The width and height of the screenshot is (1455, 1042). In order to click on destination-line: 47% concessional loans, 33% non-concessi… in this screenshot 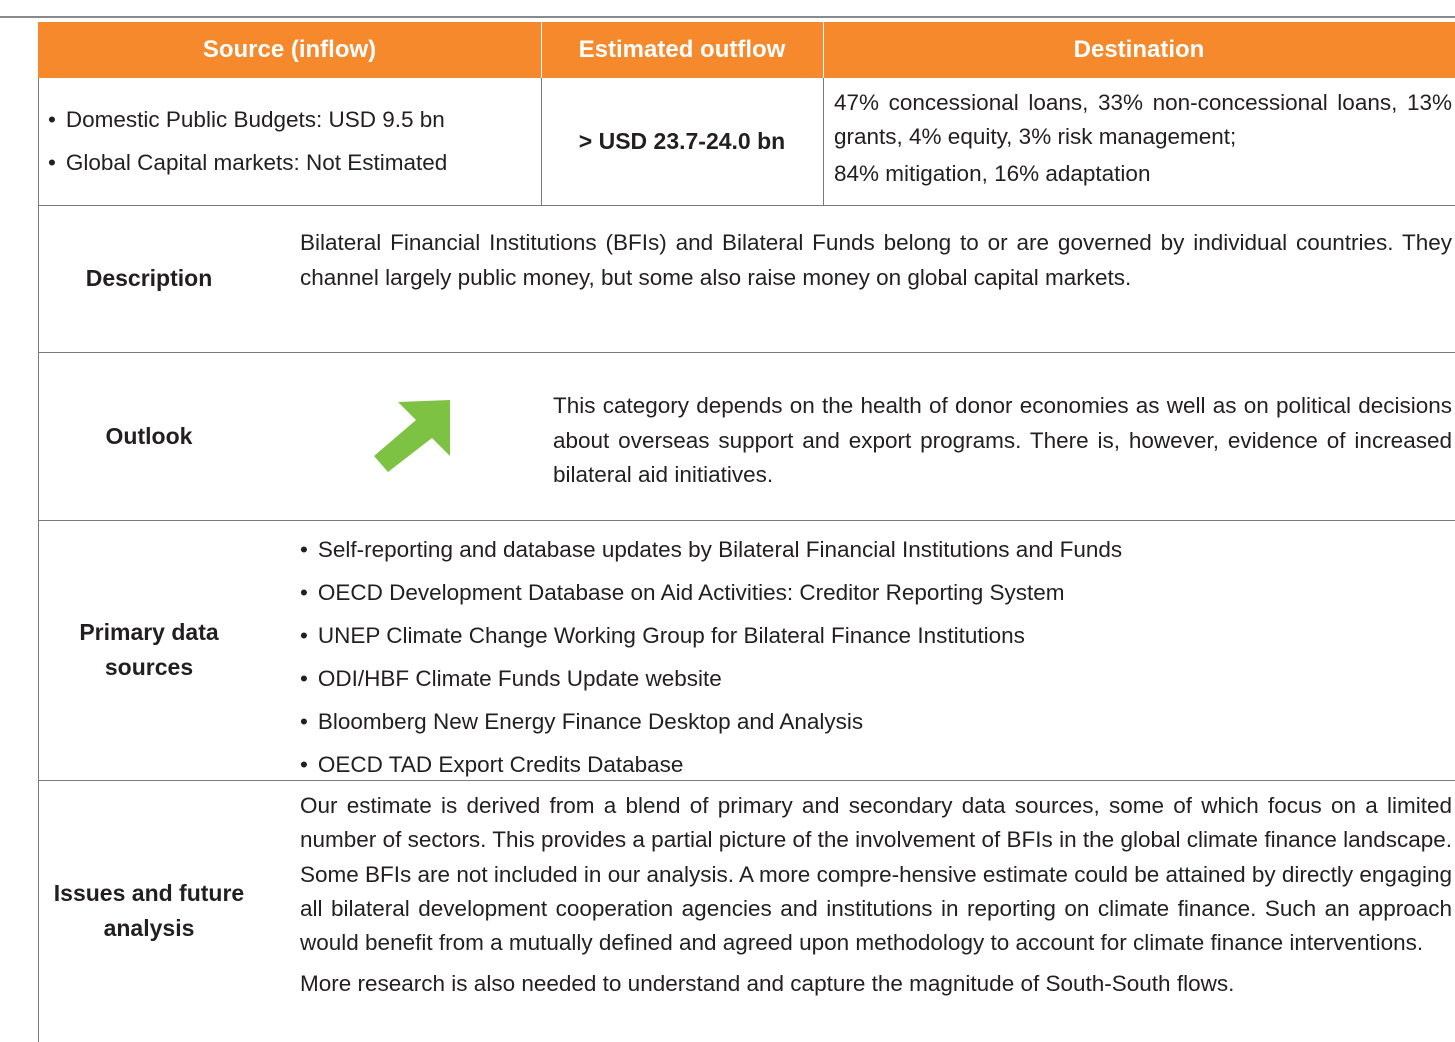, I will do `click(1143, 119)`.